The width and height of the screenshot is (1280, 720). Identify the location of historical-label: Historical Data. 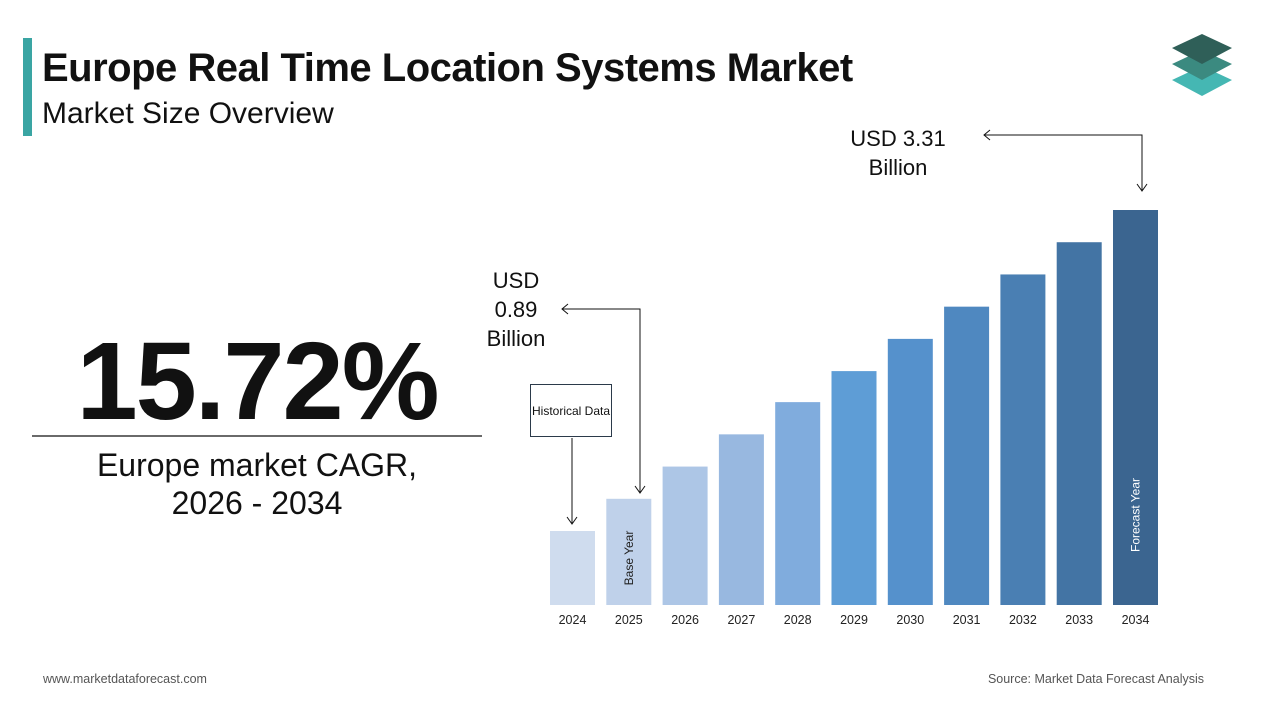
(571, 410).